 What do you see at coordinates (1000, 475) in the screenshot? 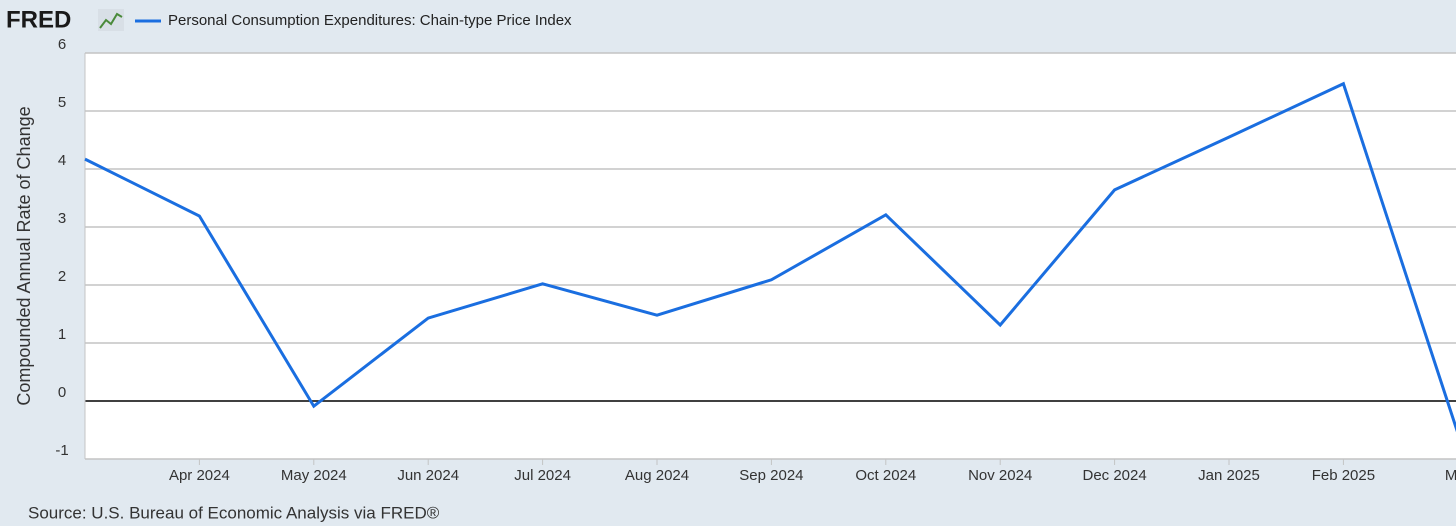
I see `x-tick-label: Nov 2024` at bounding box center [1000, 475].